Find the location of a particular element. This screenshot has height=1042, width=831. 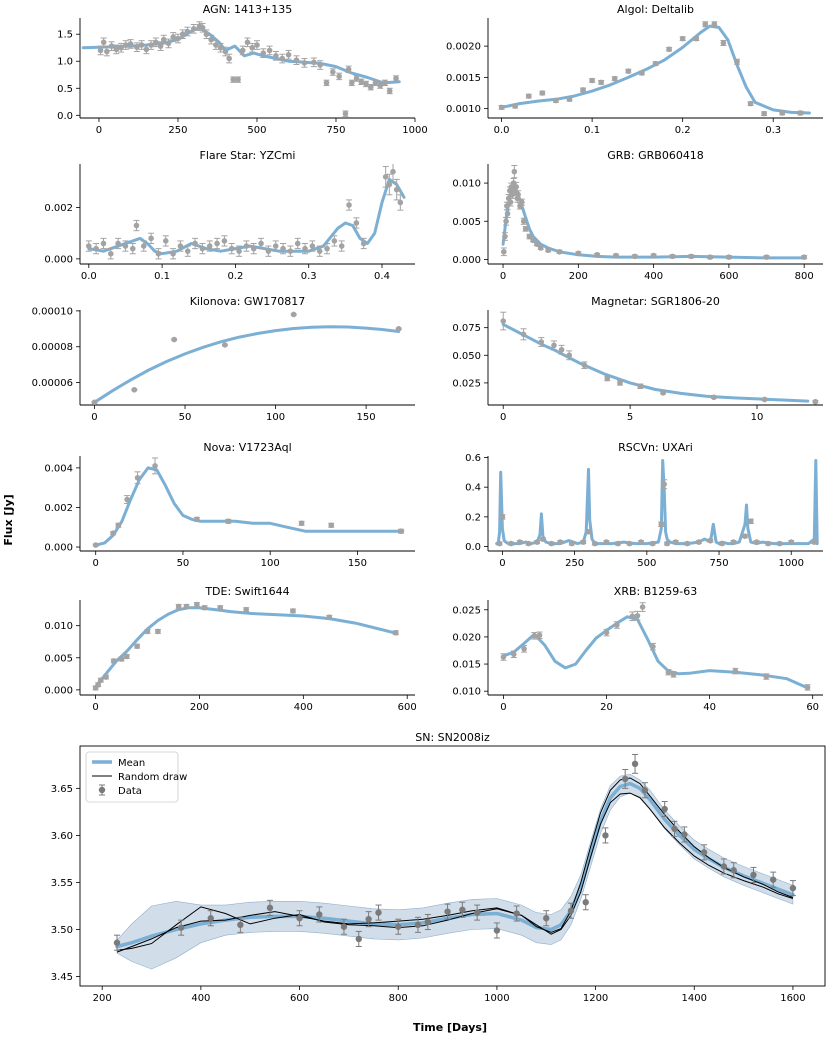

y-tick-label: 3.50 is located at coordinates (62, 930).